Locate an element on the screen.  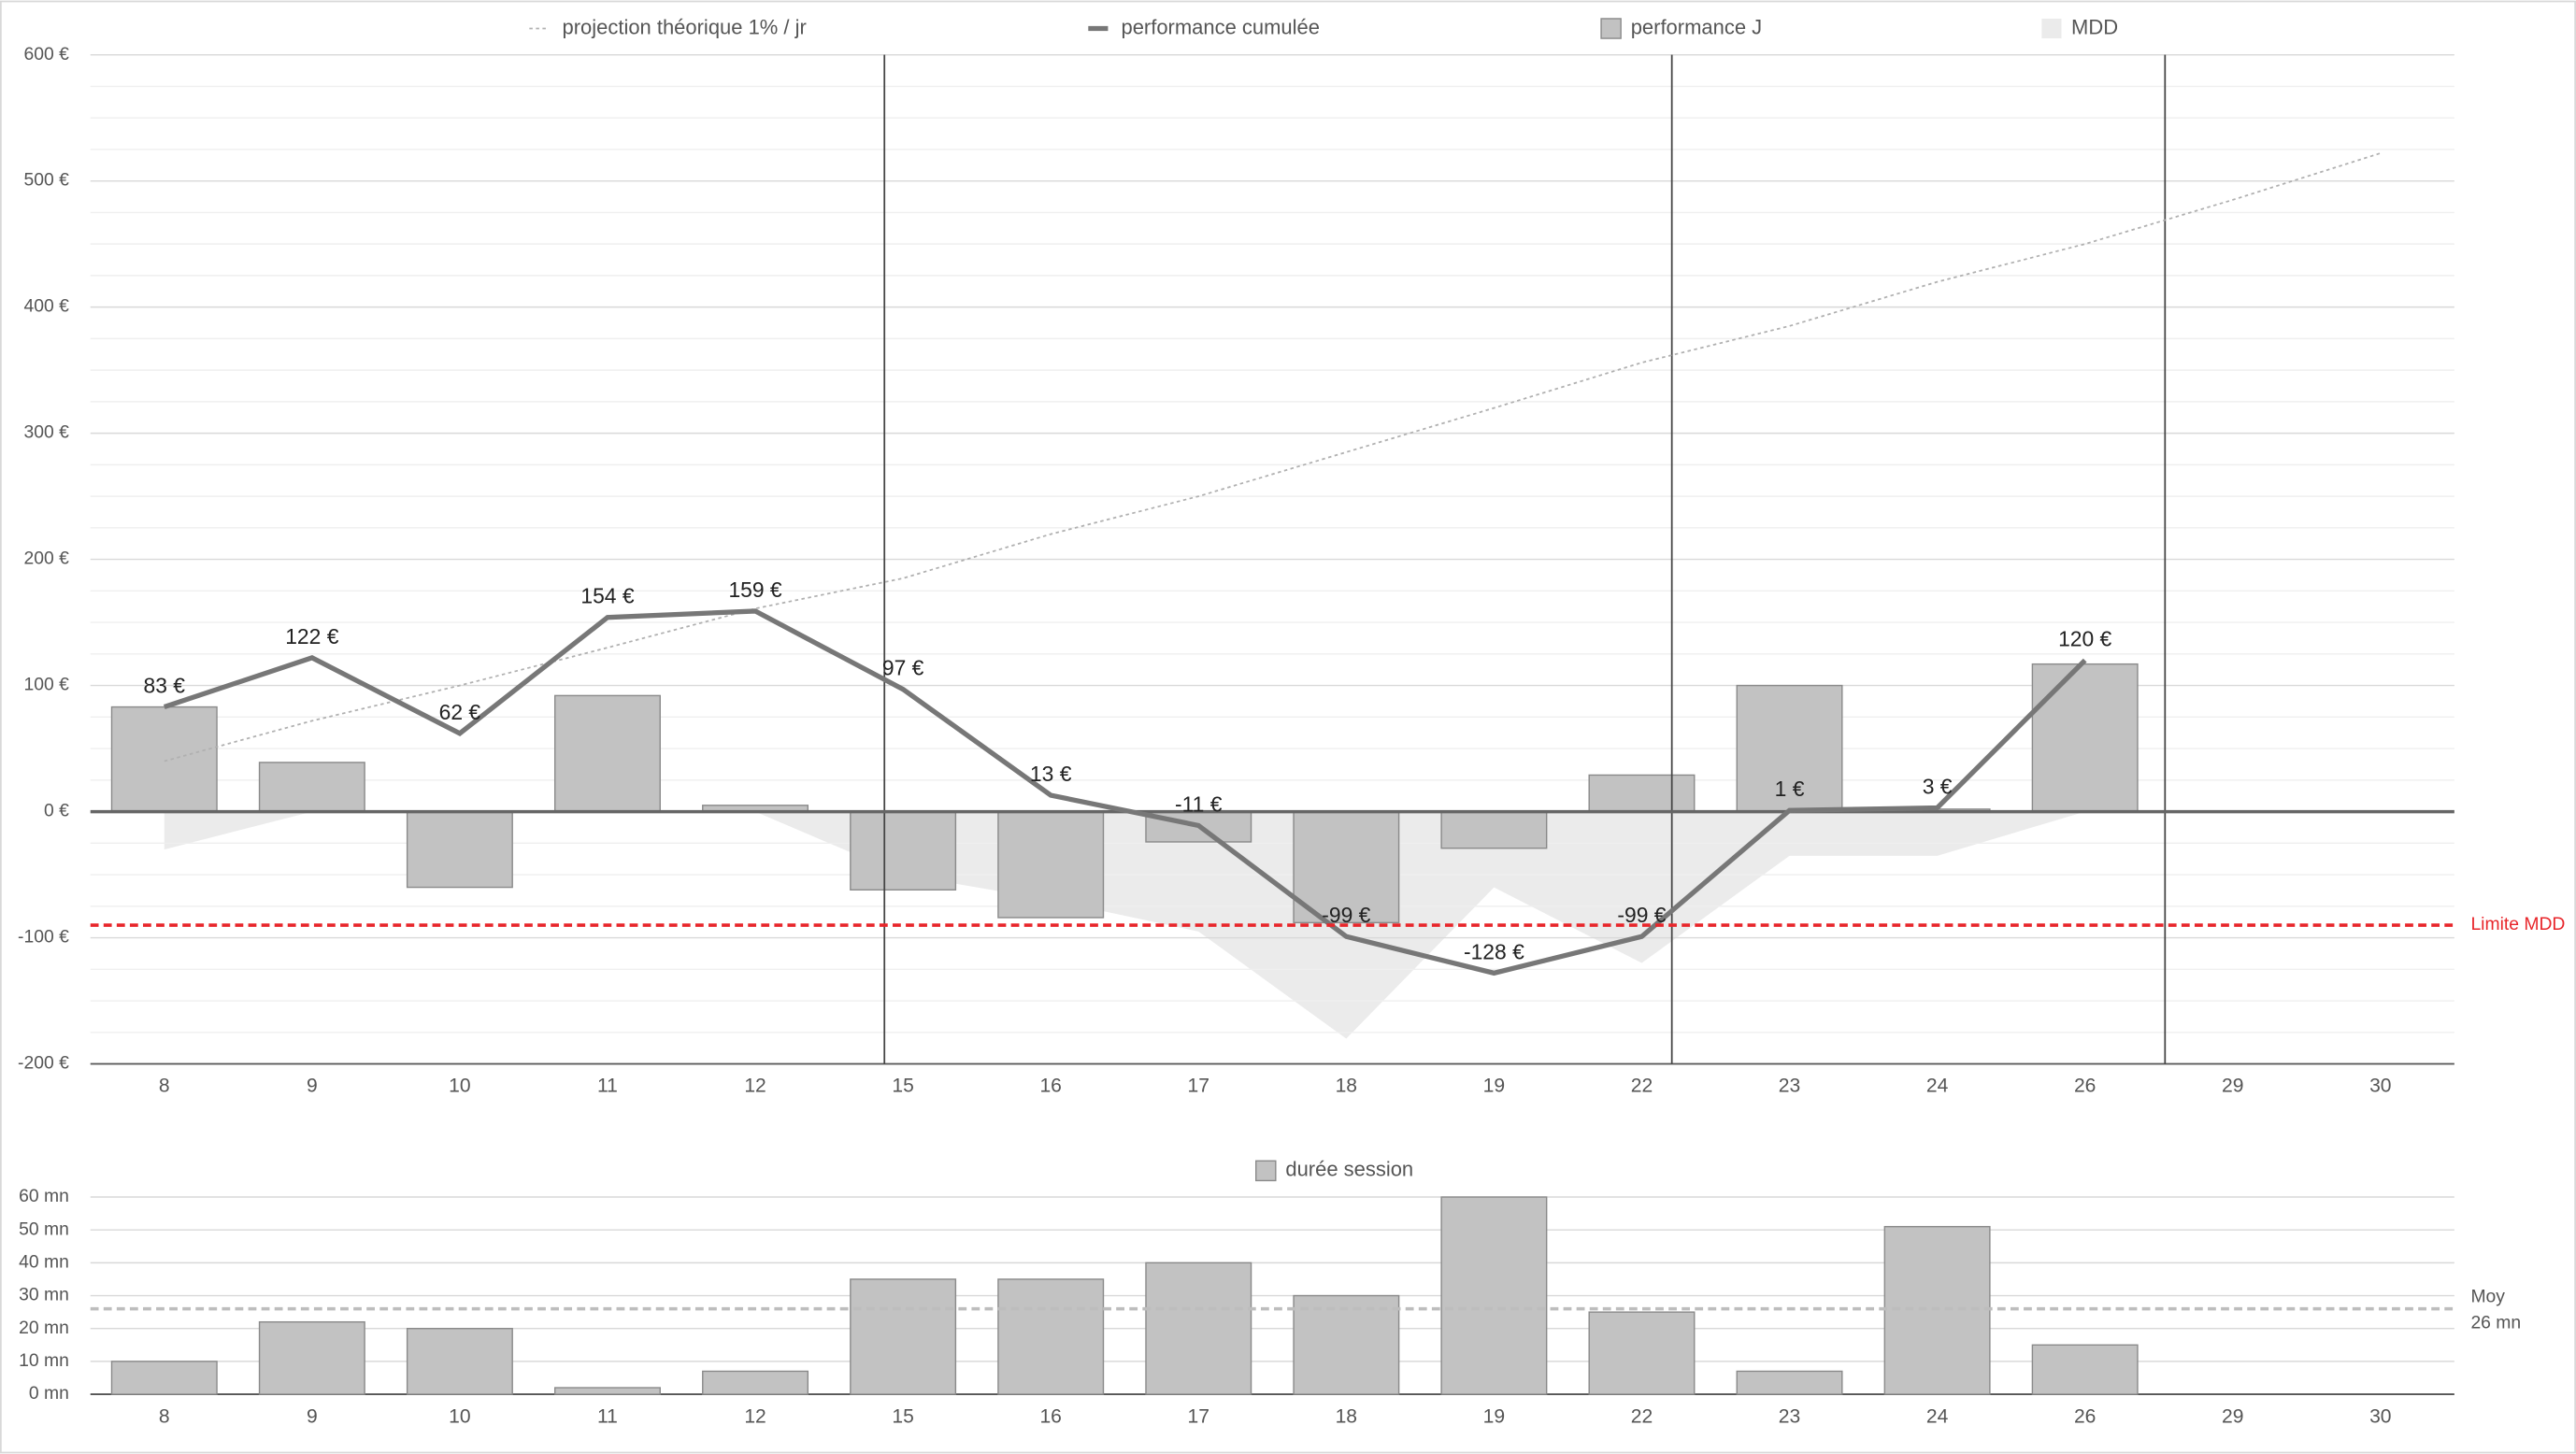
data-label: 122 € is located at coordinates (311, 636).